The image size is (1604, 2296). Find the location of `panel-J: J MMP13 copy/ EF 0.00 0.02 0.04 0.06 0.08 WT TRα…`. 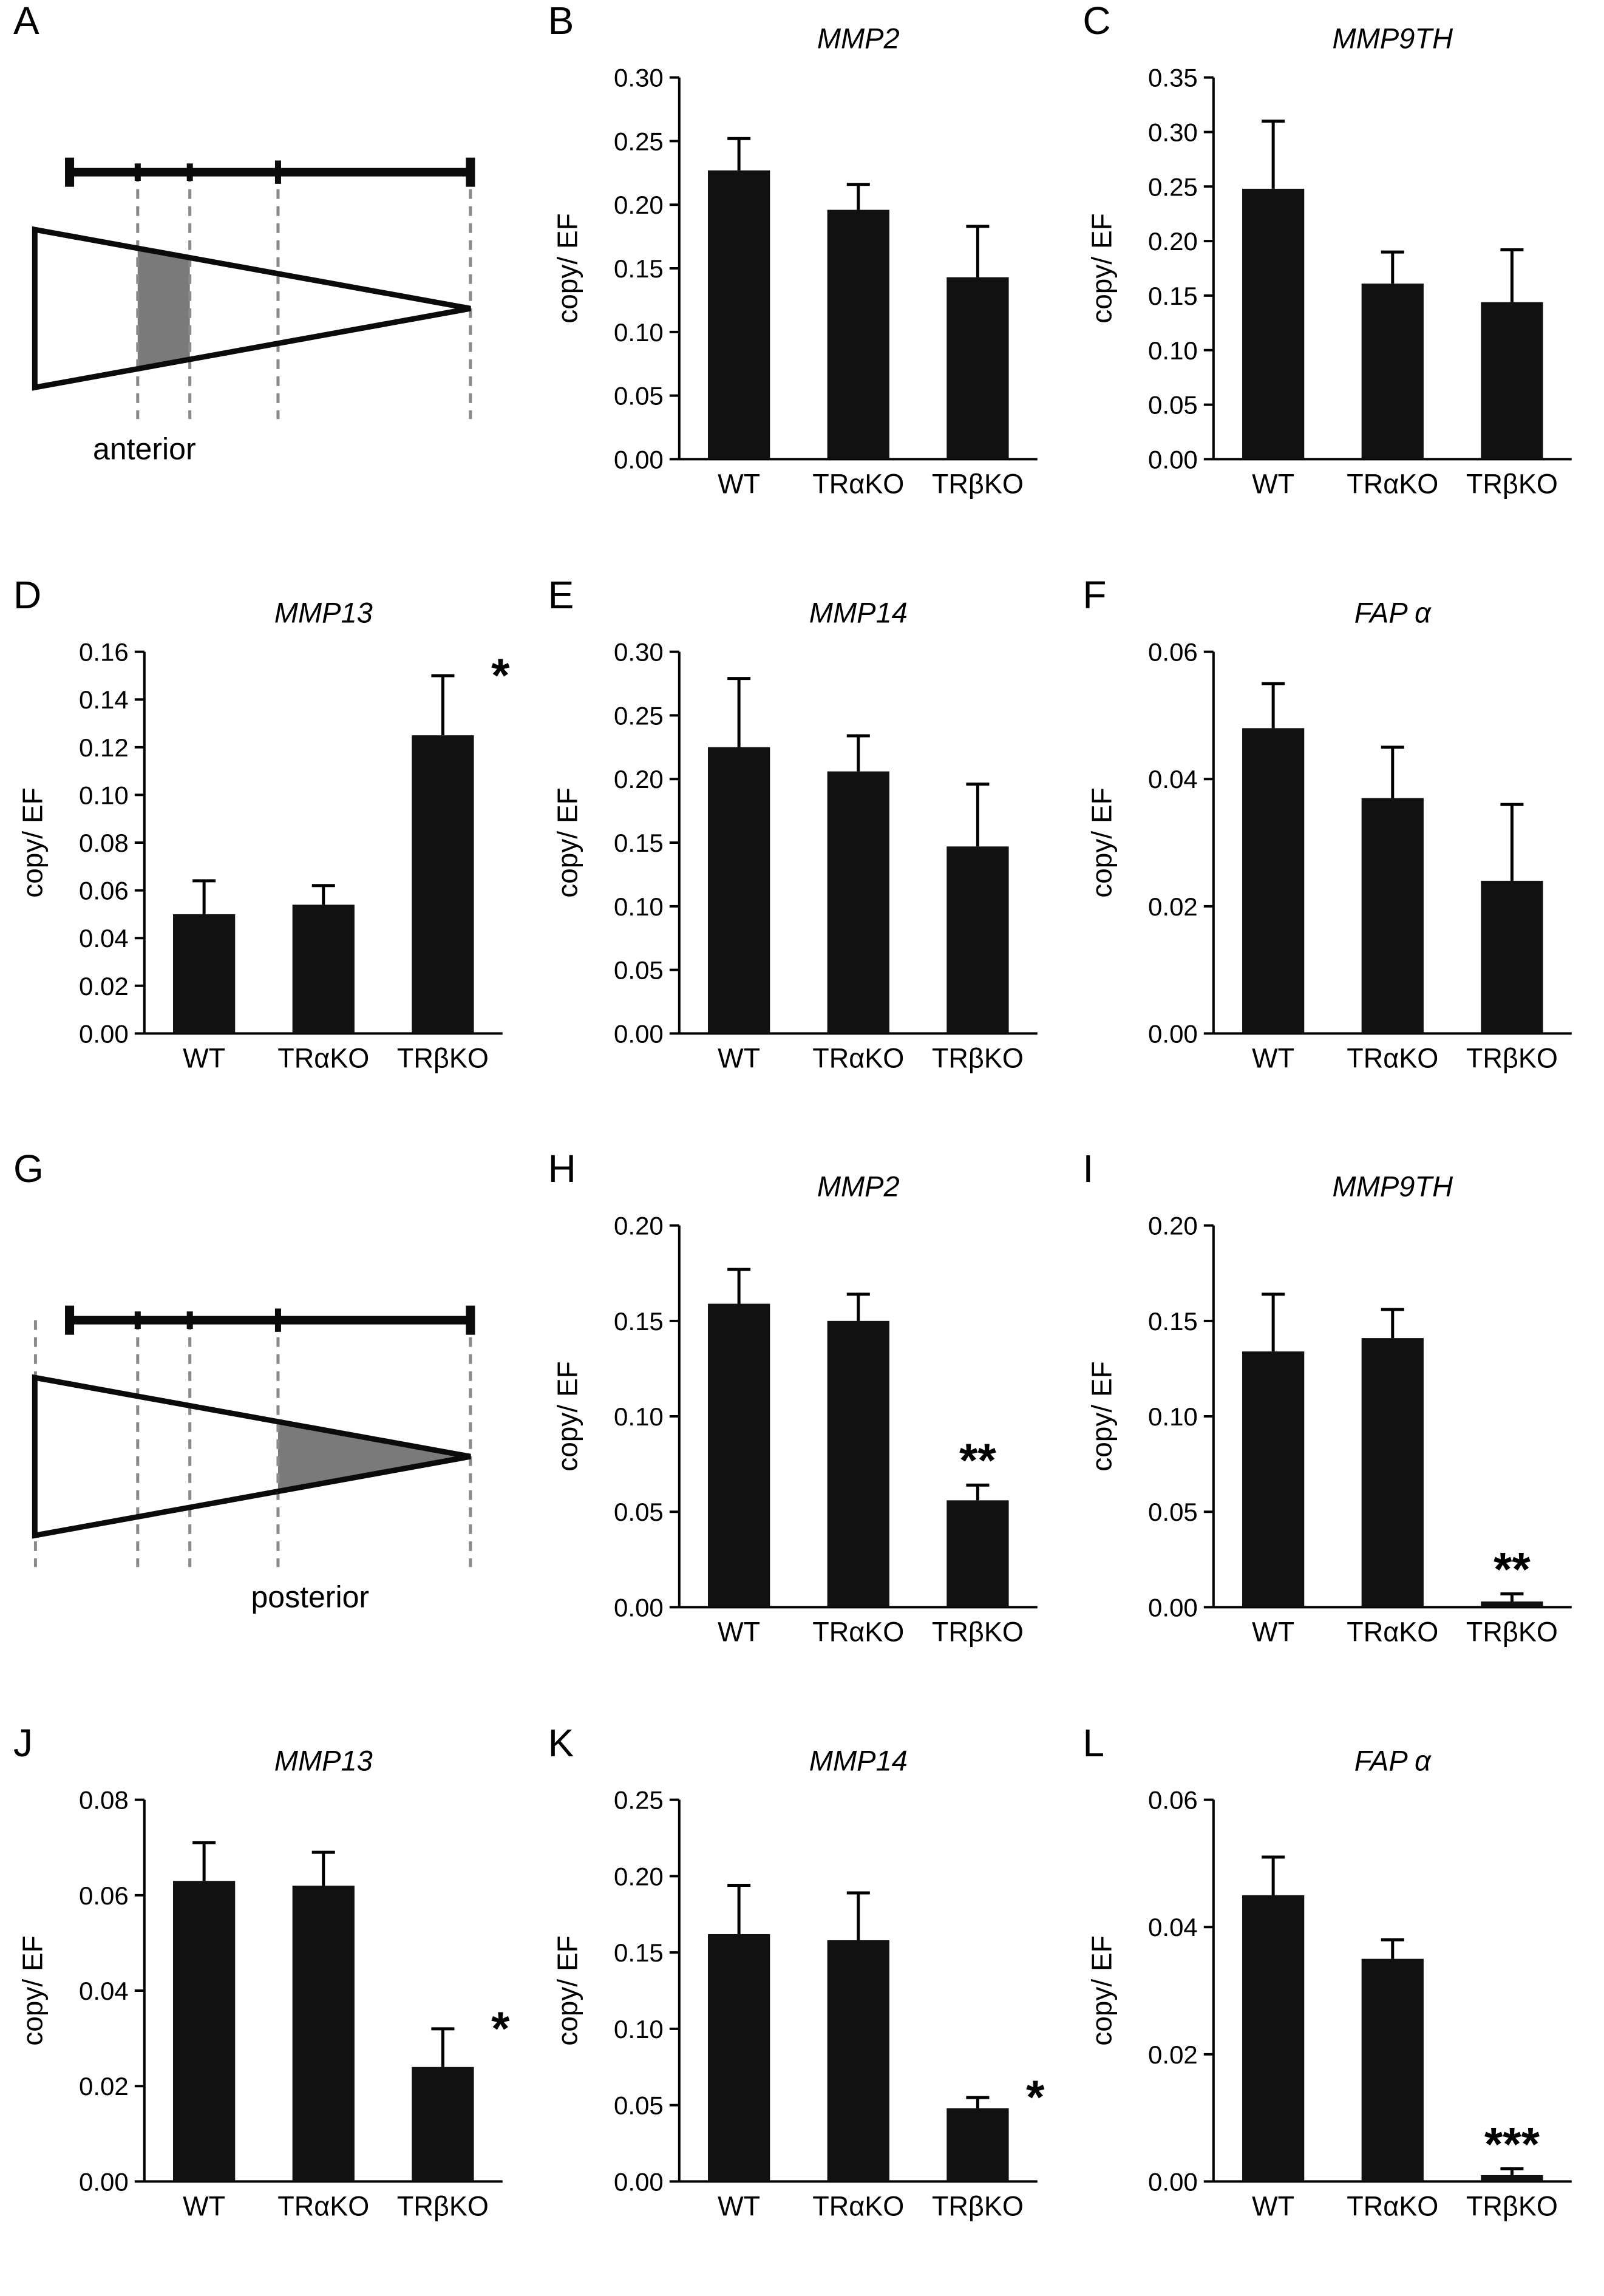

panel-J: J MMP13 copy/ EF 0.00 0.02 0.04 0.06 0.08 WT TRα… is located at coordinates (267, 2009).